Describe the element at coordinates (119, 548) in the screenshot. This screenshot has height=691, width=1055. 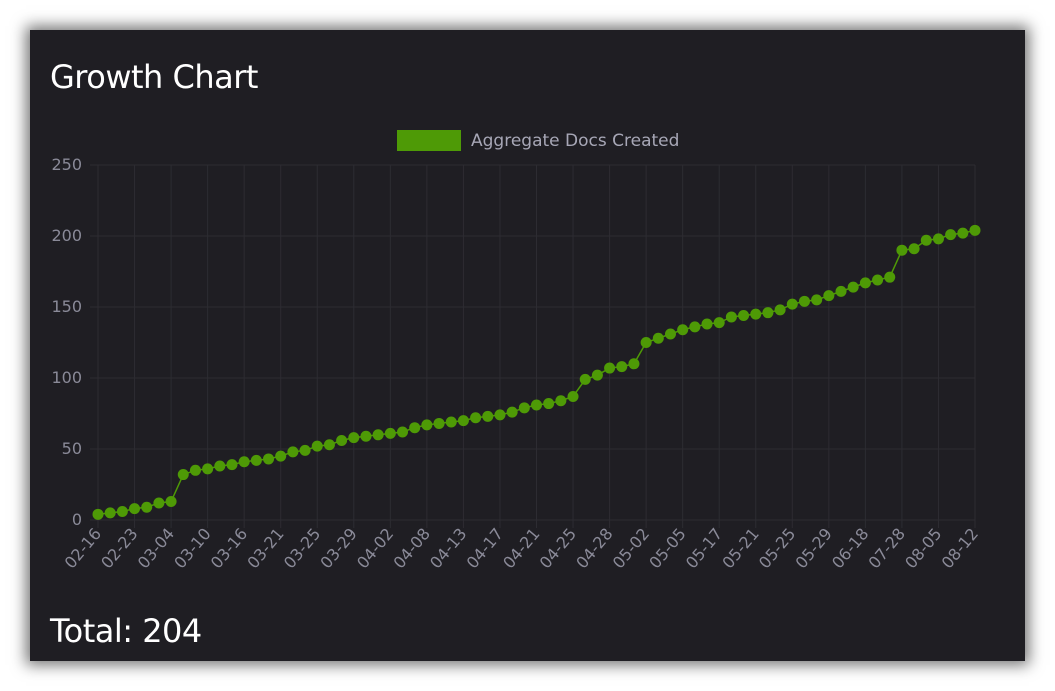
I see `x-tick-label: 02-23` at that location.